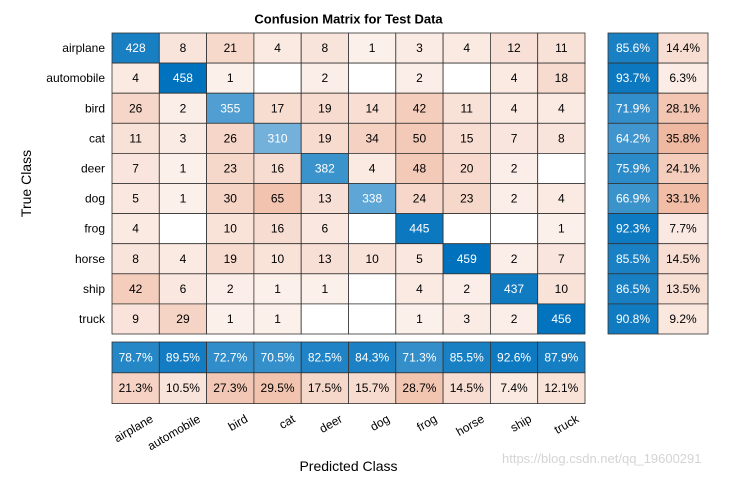 The height and width of the screenshot is (478, 753). I want to click on y-tick-label: deer, so click(93, 168).